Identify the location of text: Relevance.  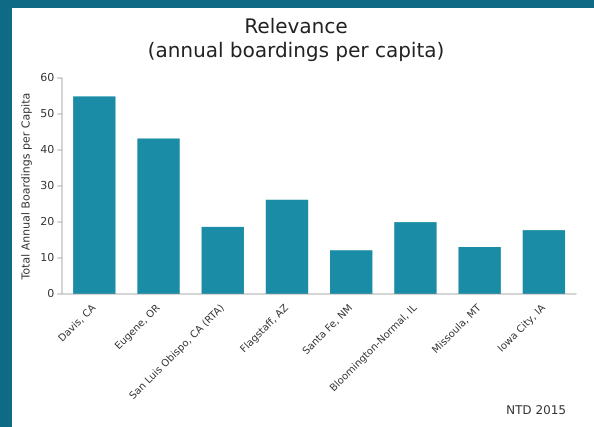
(296, 26).